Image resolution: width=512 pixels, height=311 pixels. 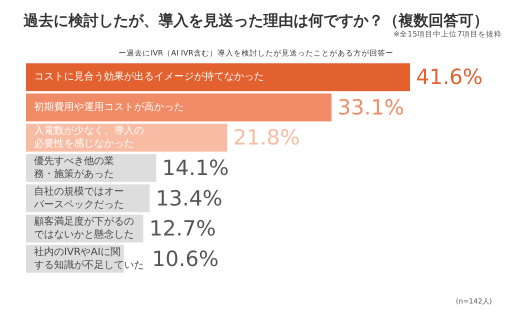 I want to click on data-label: 41.6%, so click(x=449, y=77).